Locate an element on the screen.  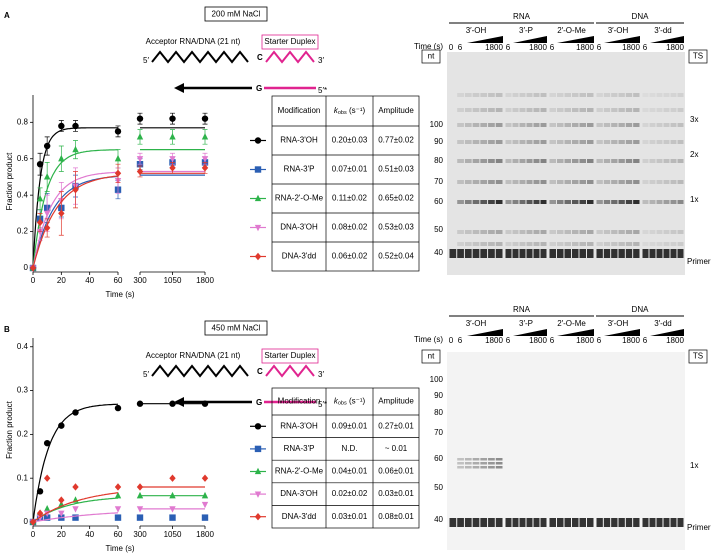
size-marker: 60 is located at coordinates (438, 458).